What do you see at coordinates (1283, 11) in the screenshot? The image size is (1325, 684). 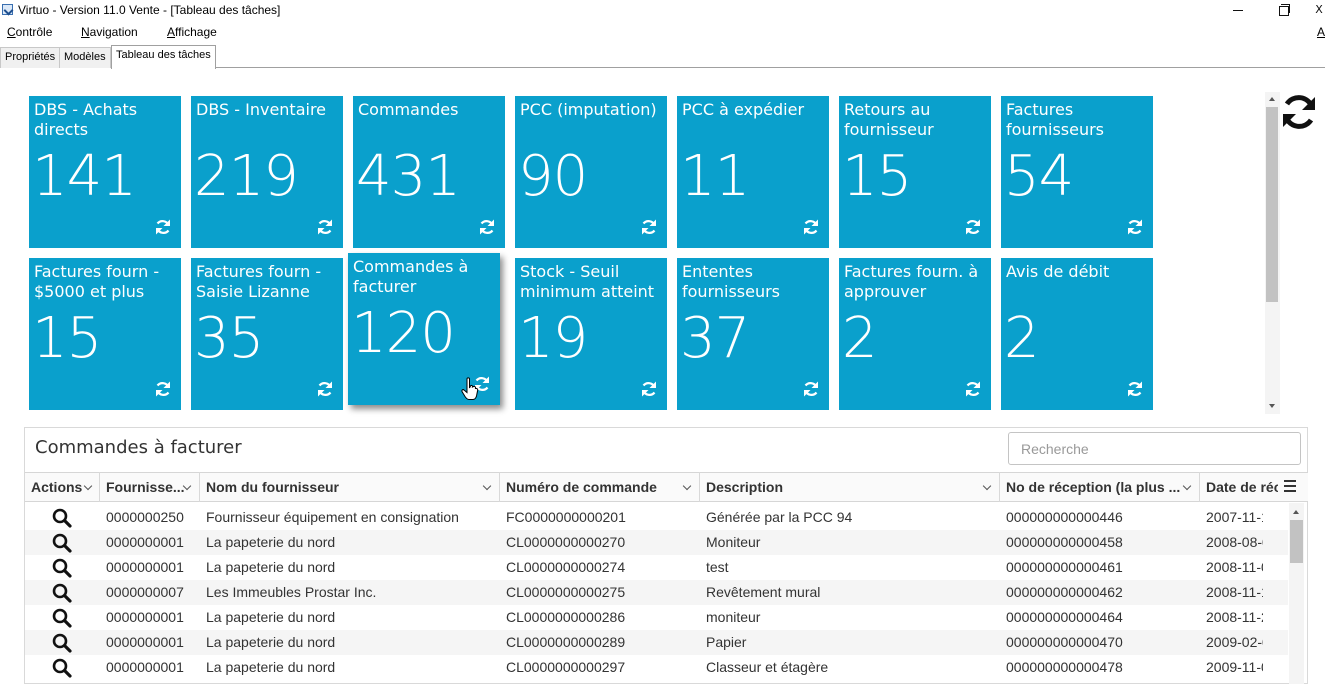 I see `restore-button` at bounding box center [1283, 11].